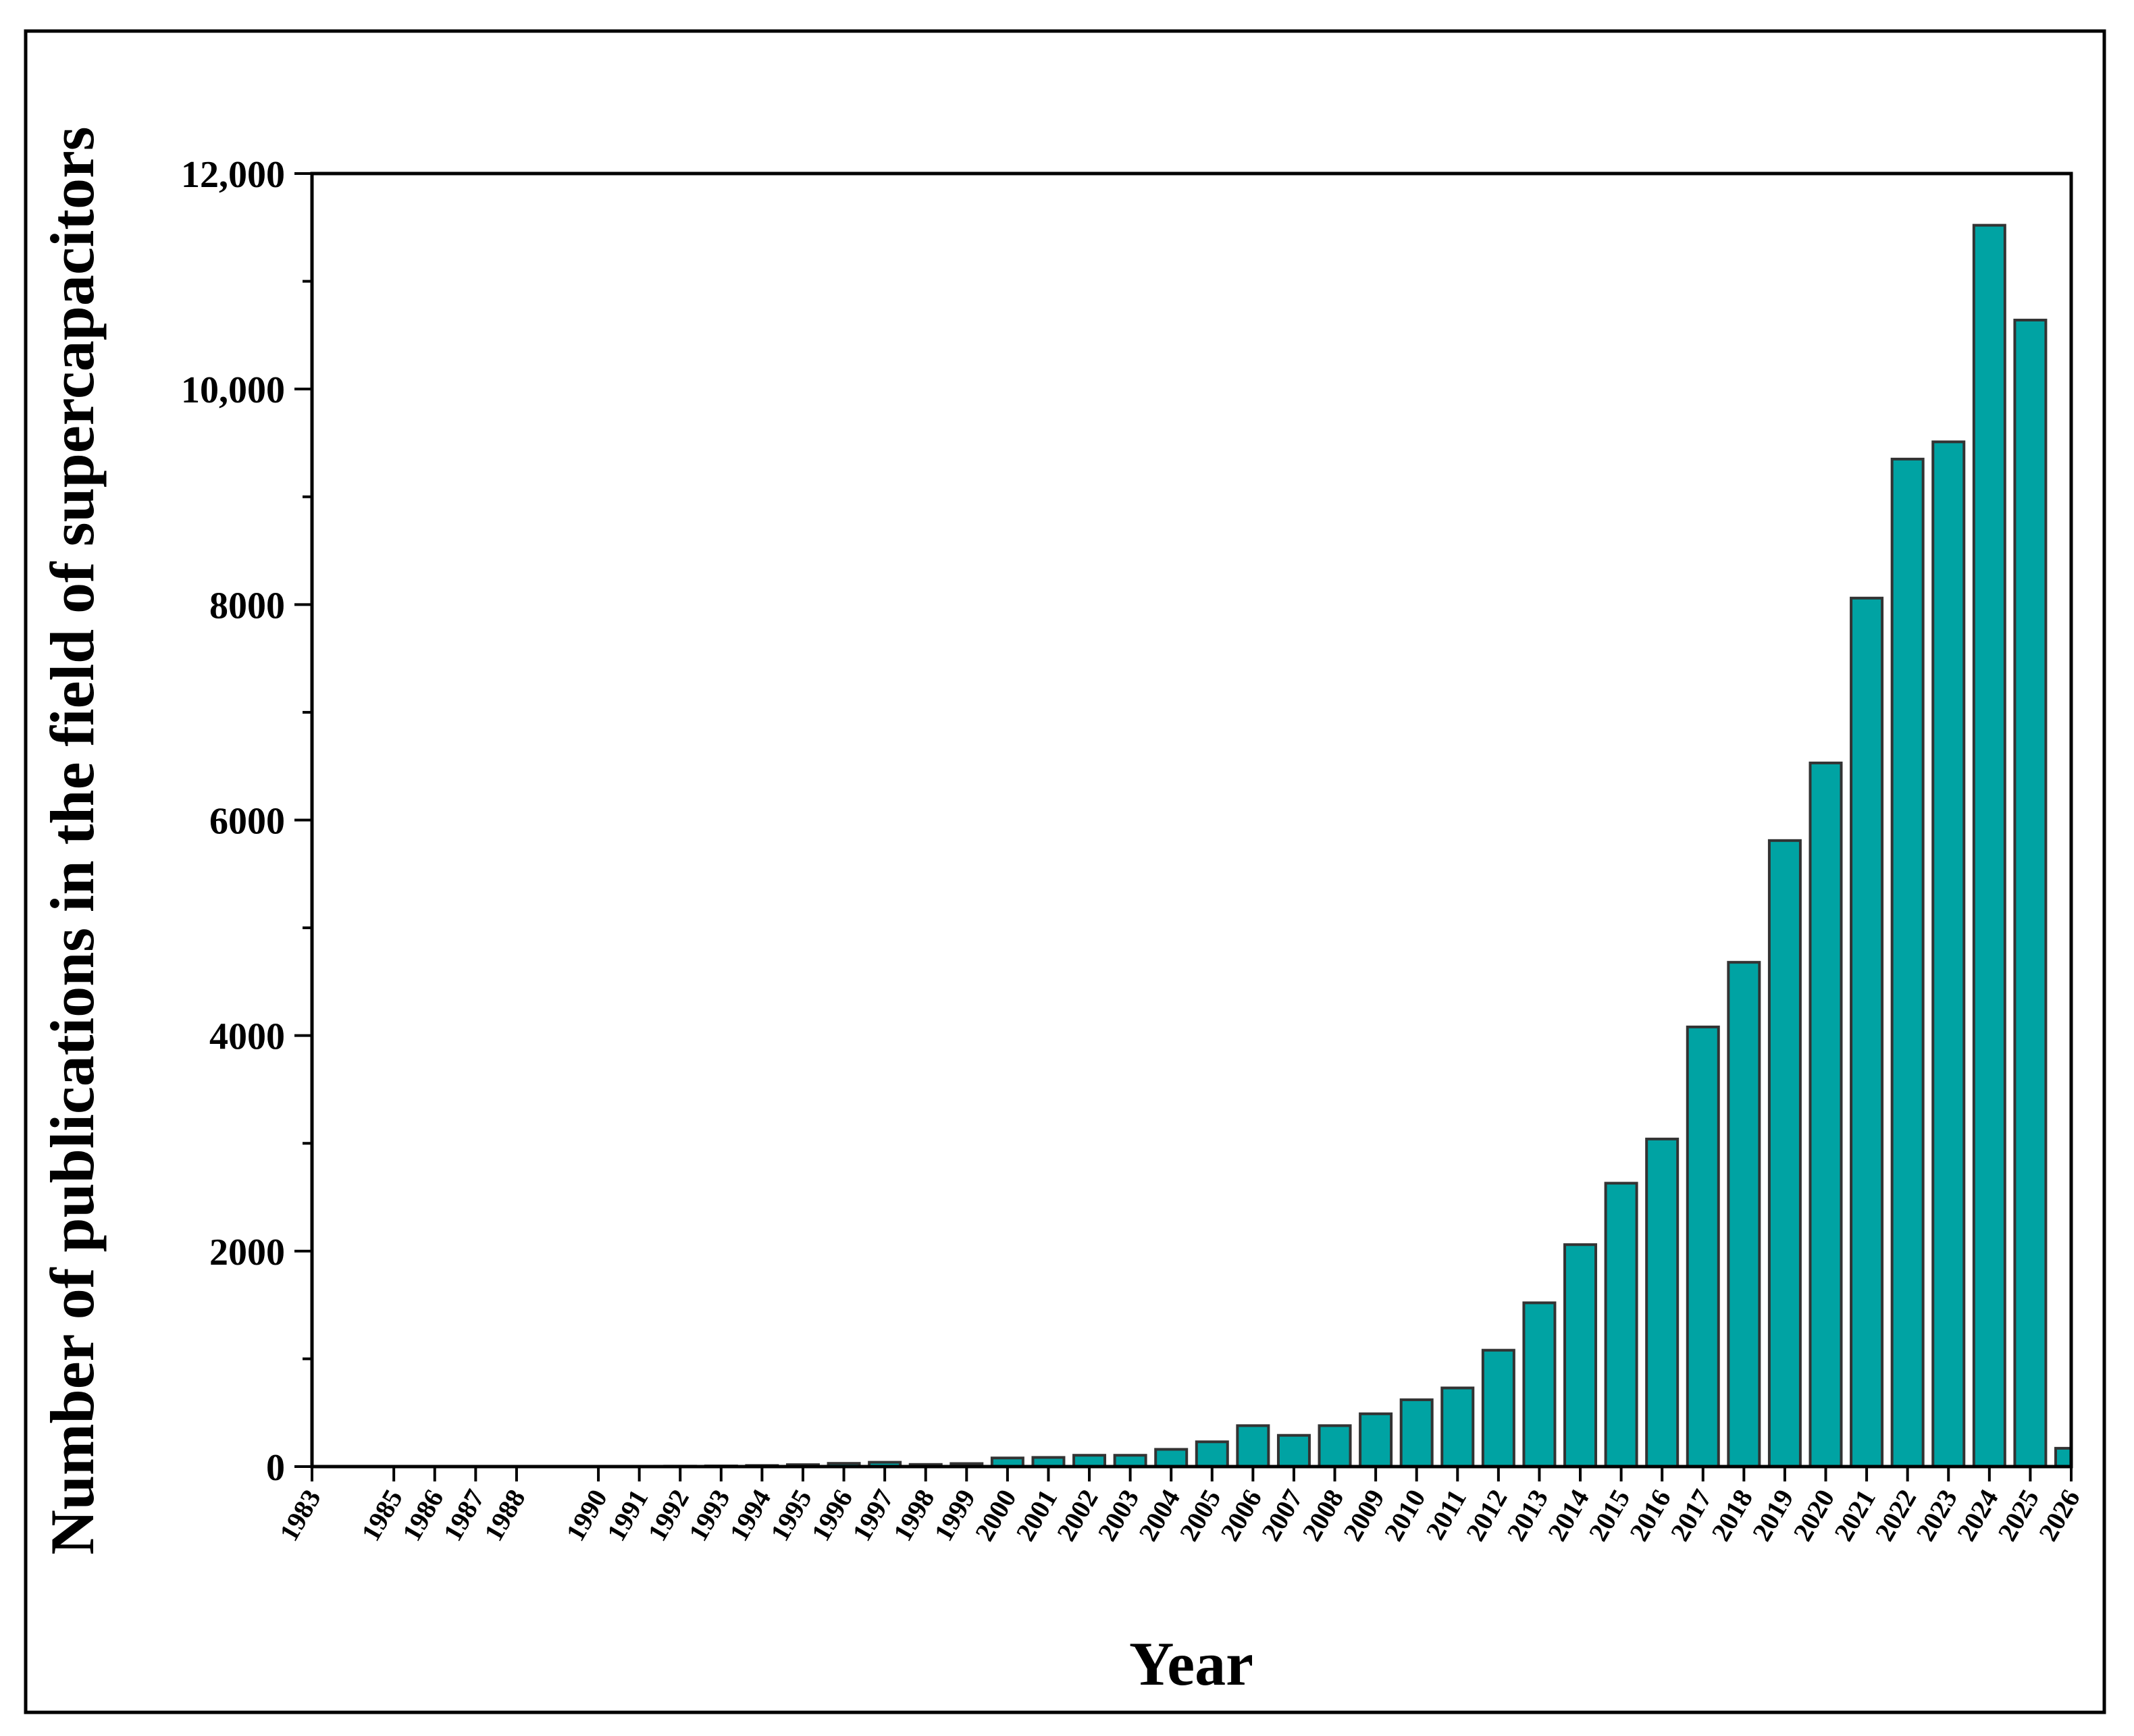  Describe the element at coordinates (1663, 1303) in the screenshot. I see `bar-2016` at that location.